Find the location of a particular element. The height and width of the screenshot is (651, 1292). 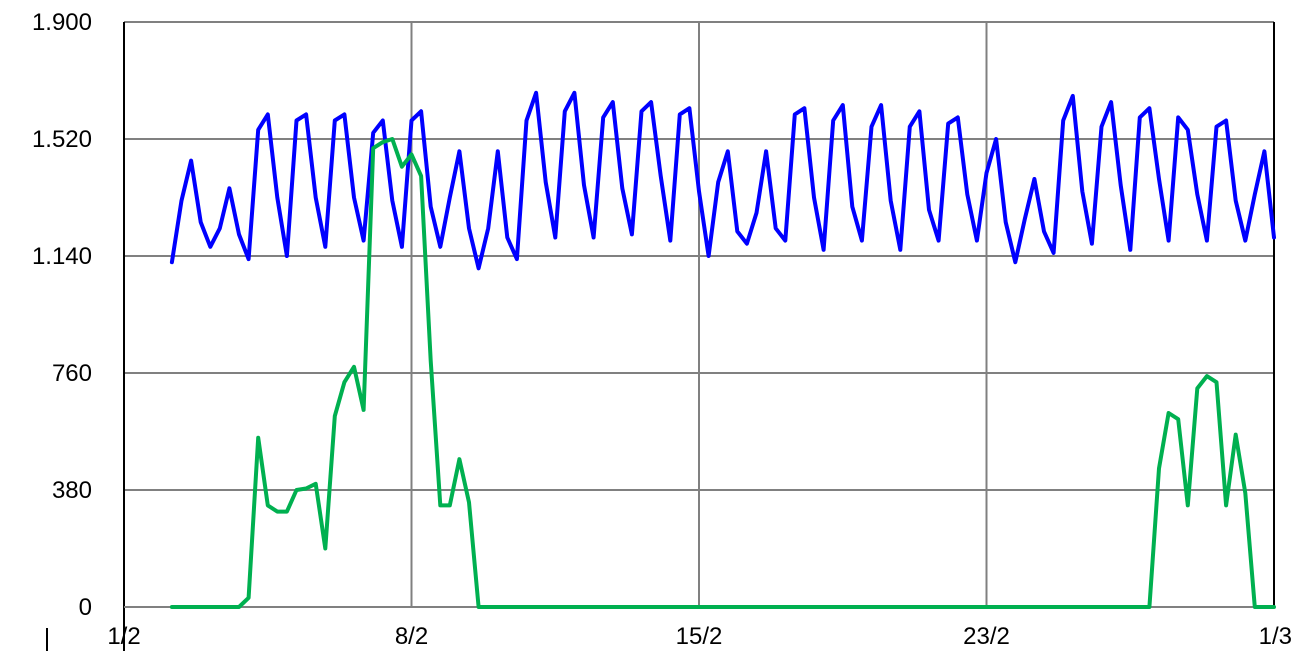

y-tick-label: 760 is located at coordinates (72, 373).